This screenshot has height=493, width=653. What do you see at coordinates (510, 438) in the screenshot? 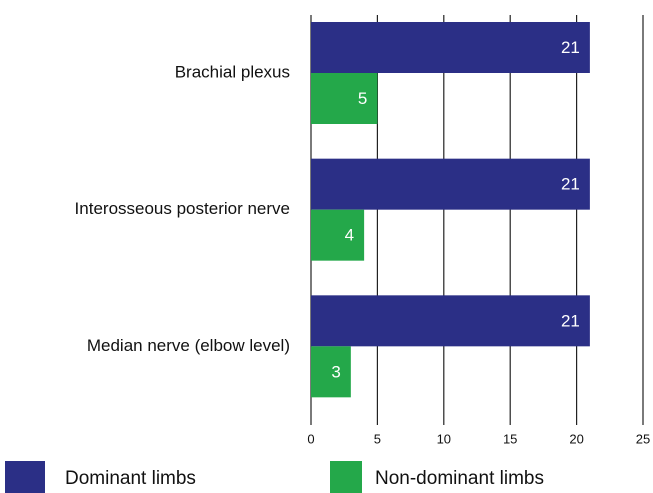
I see `x-tick-label: 15` at bounding box center [510, 438].